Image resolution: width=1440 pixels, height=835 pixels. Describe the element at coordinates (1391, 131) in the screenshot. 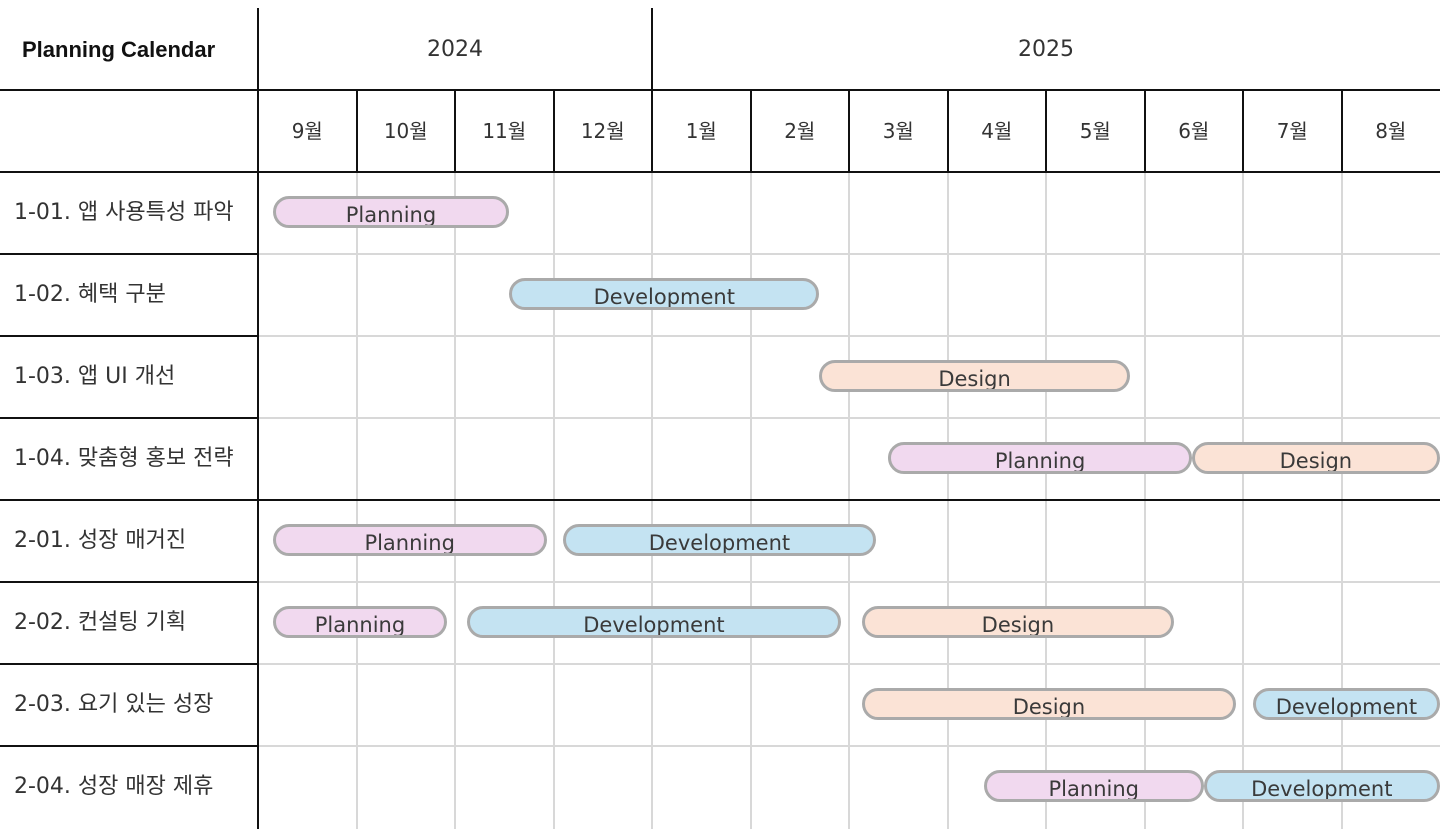

I see `month-label: 8월` at that location.